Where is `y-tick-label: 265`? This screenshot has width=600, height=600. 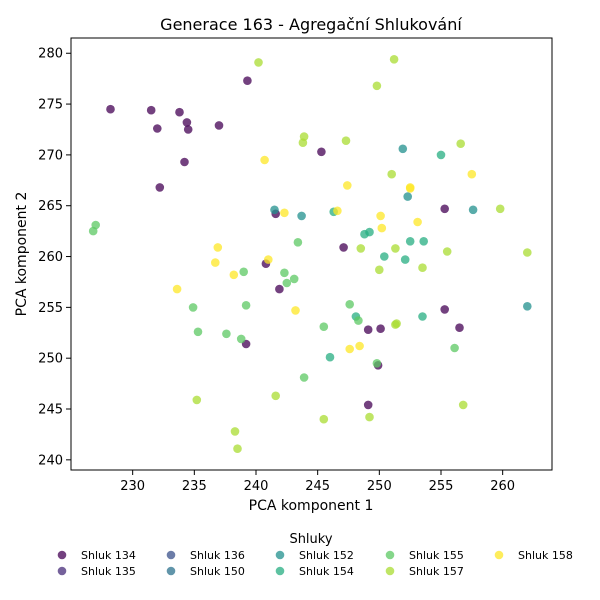 y-tick-label: 265 is located at coordinates (50, 206).